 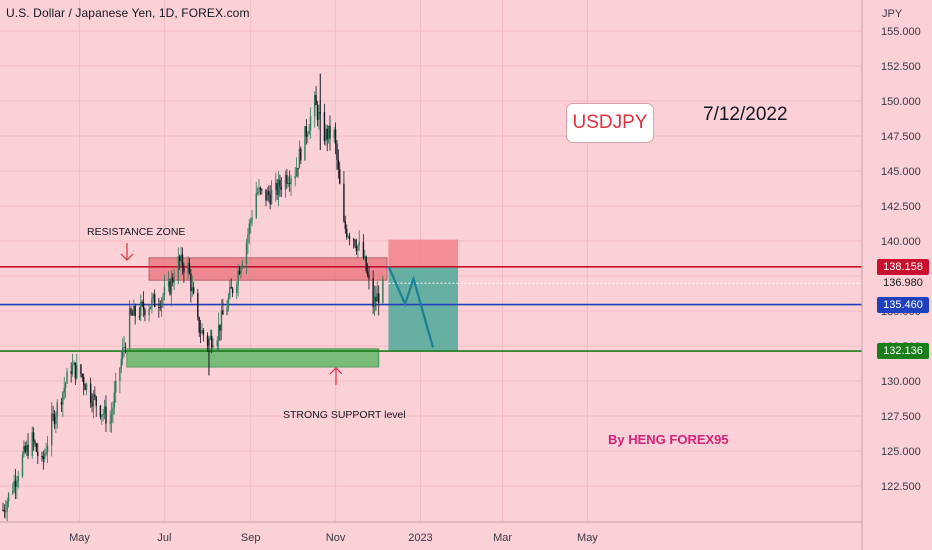 I want to click on y-tick-label: 127.500, so click(x=901, y=417).